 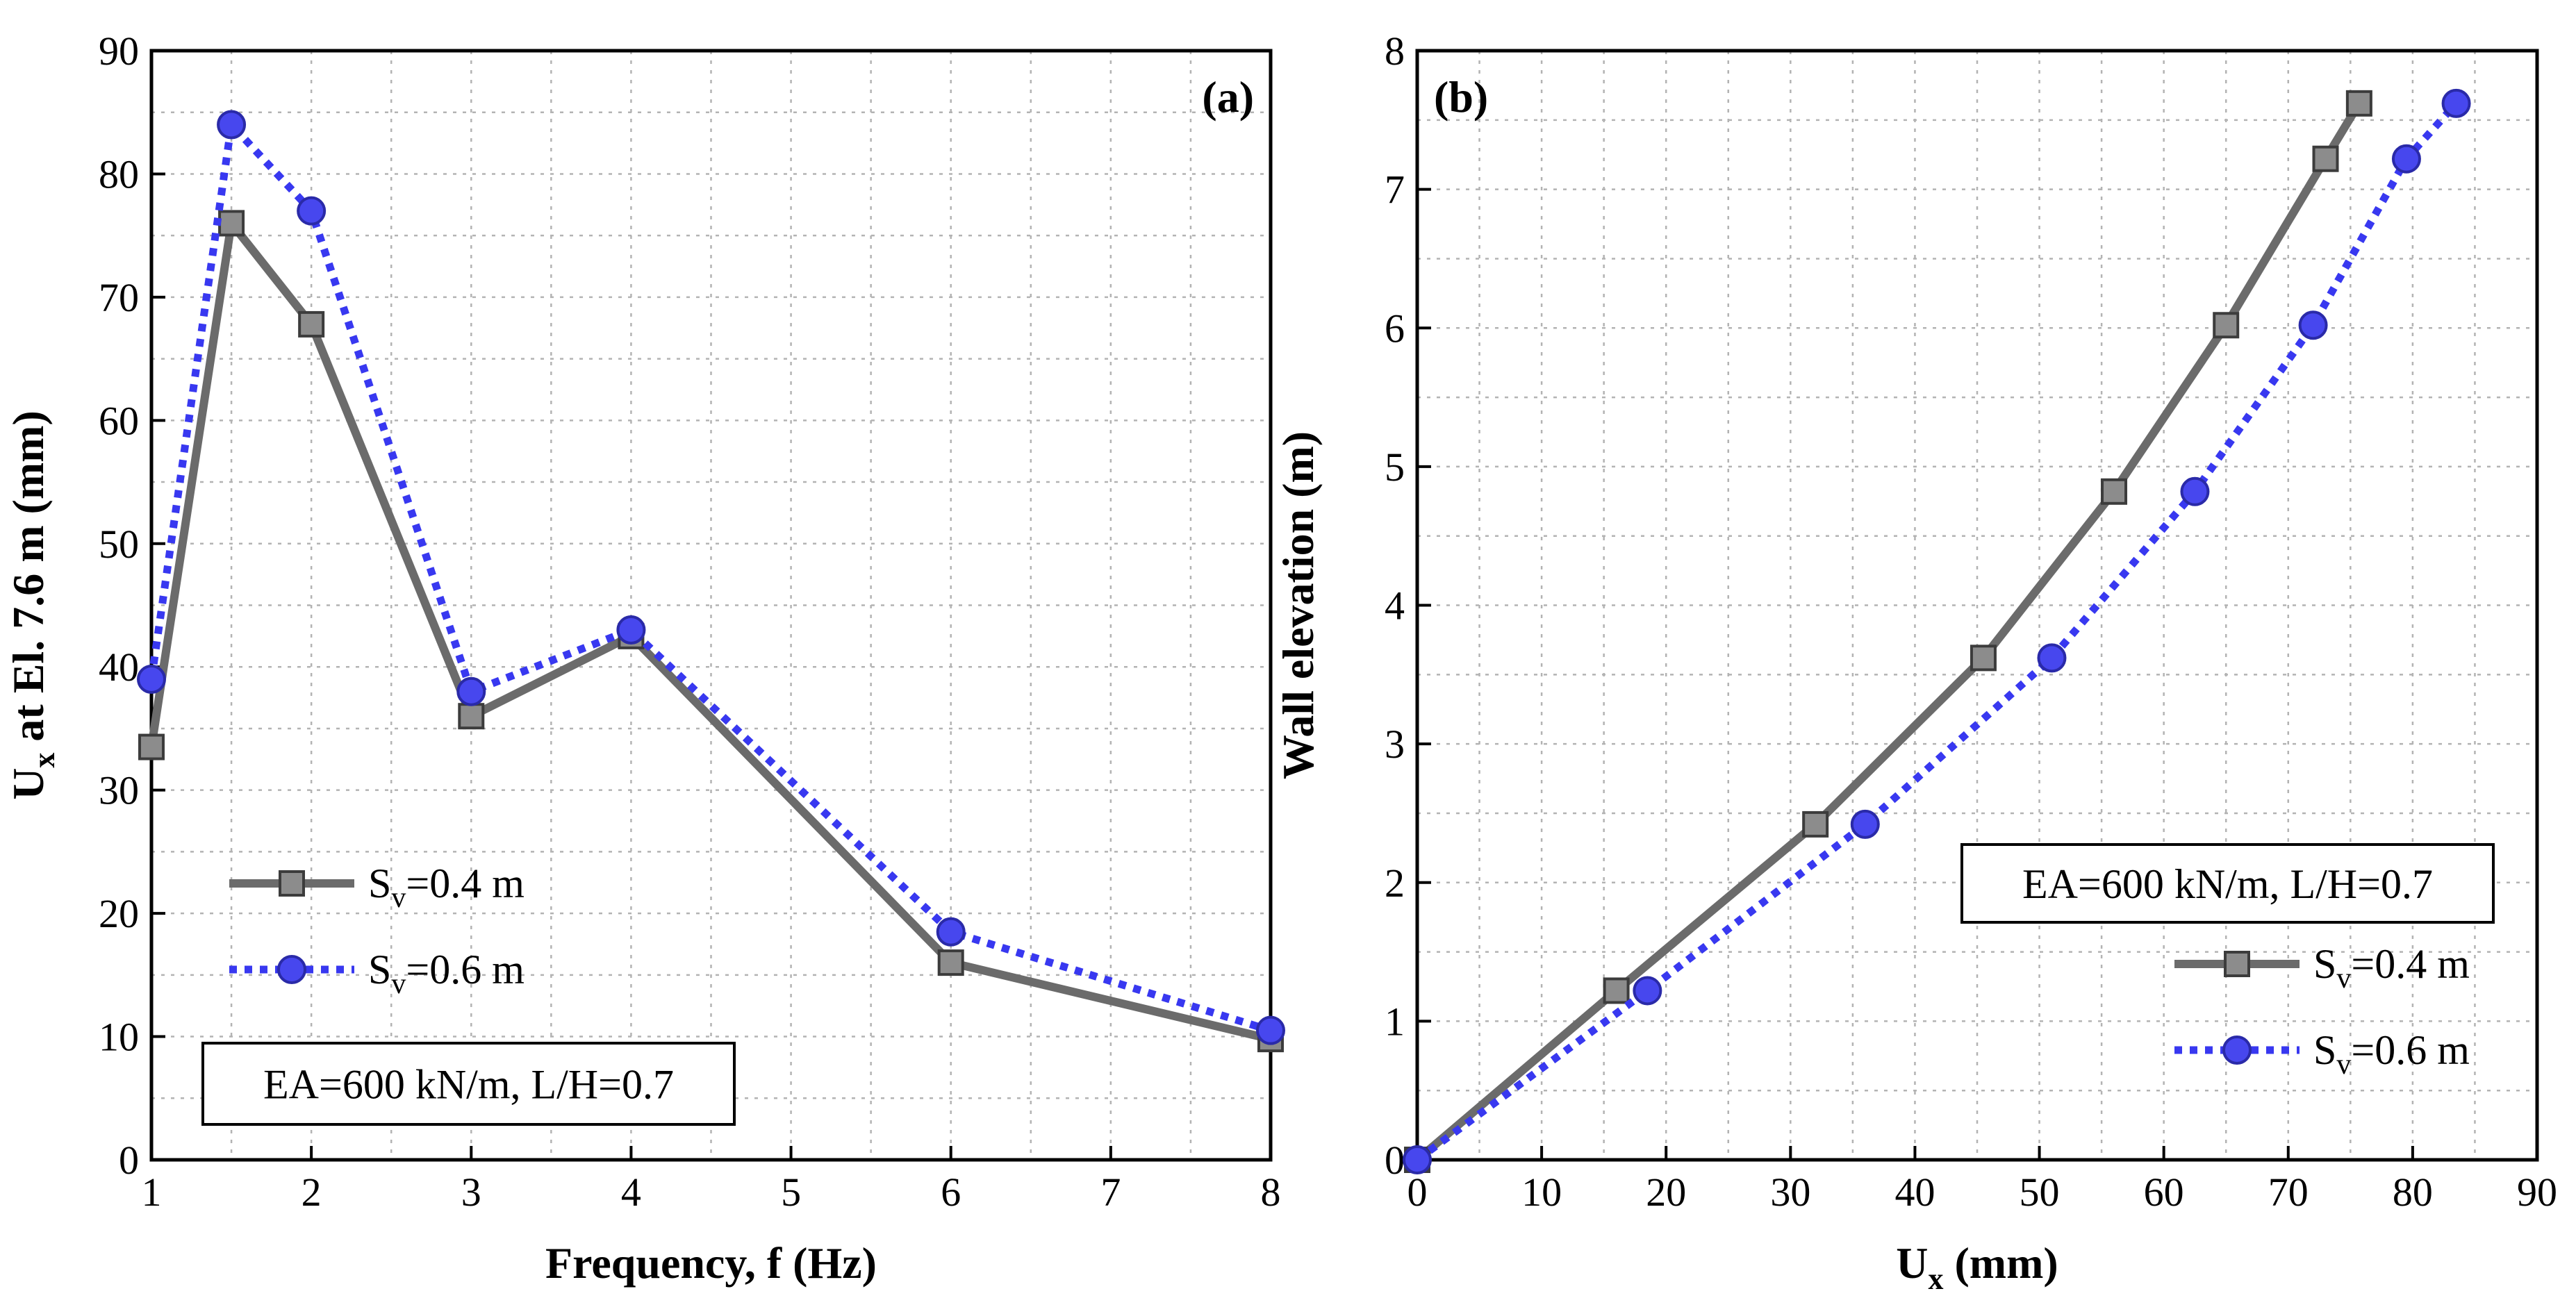 I want to click on y-tick-label: 50, so click(x=119, y=544).